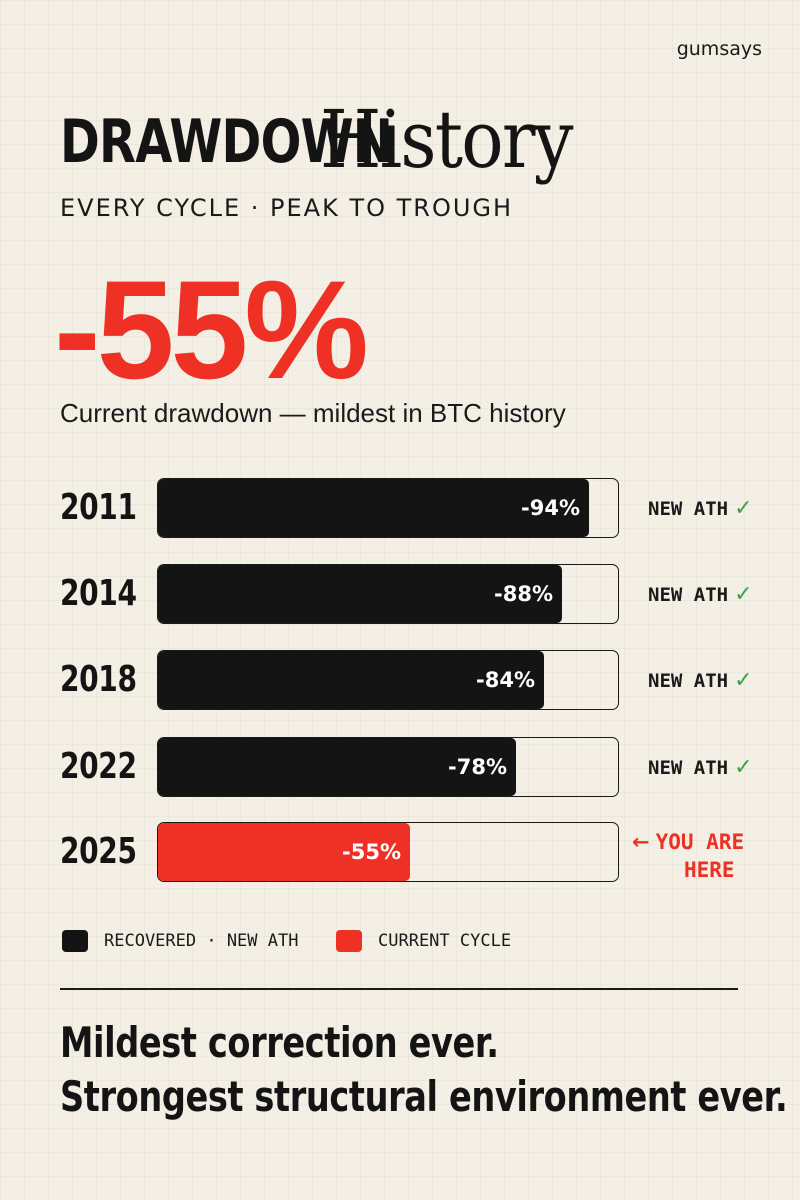  I want to click on legend-swatch-recovered, so click(75, 941).